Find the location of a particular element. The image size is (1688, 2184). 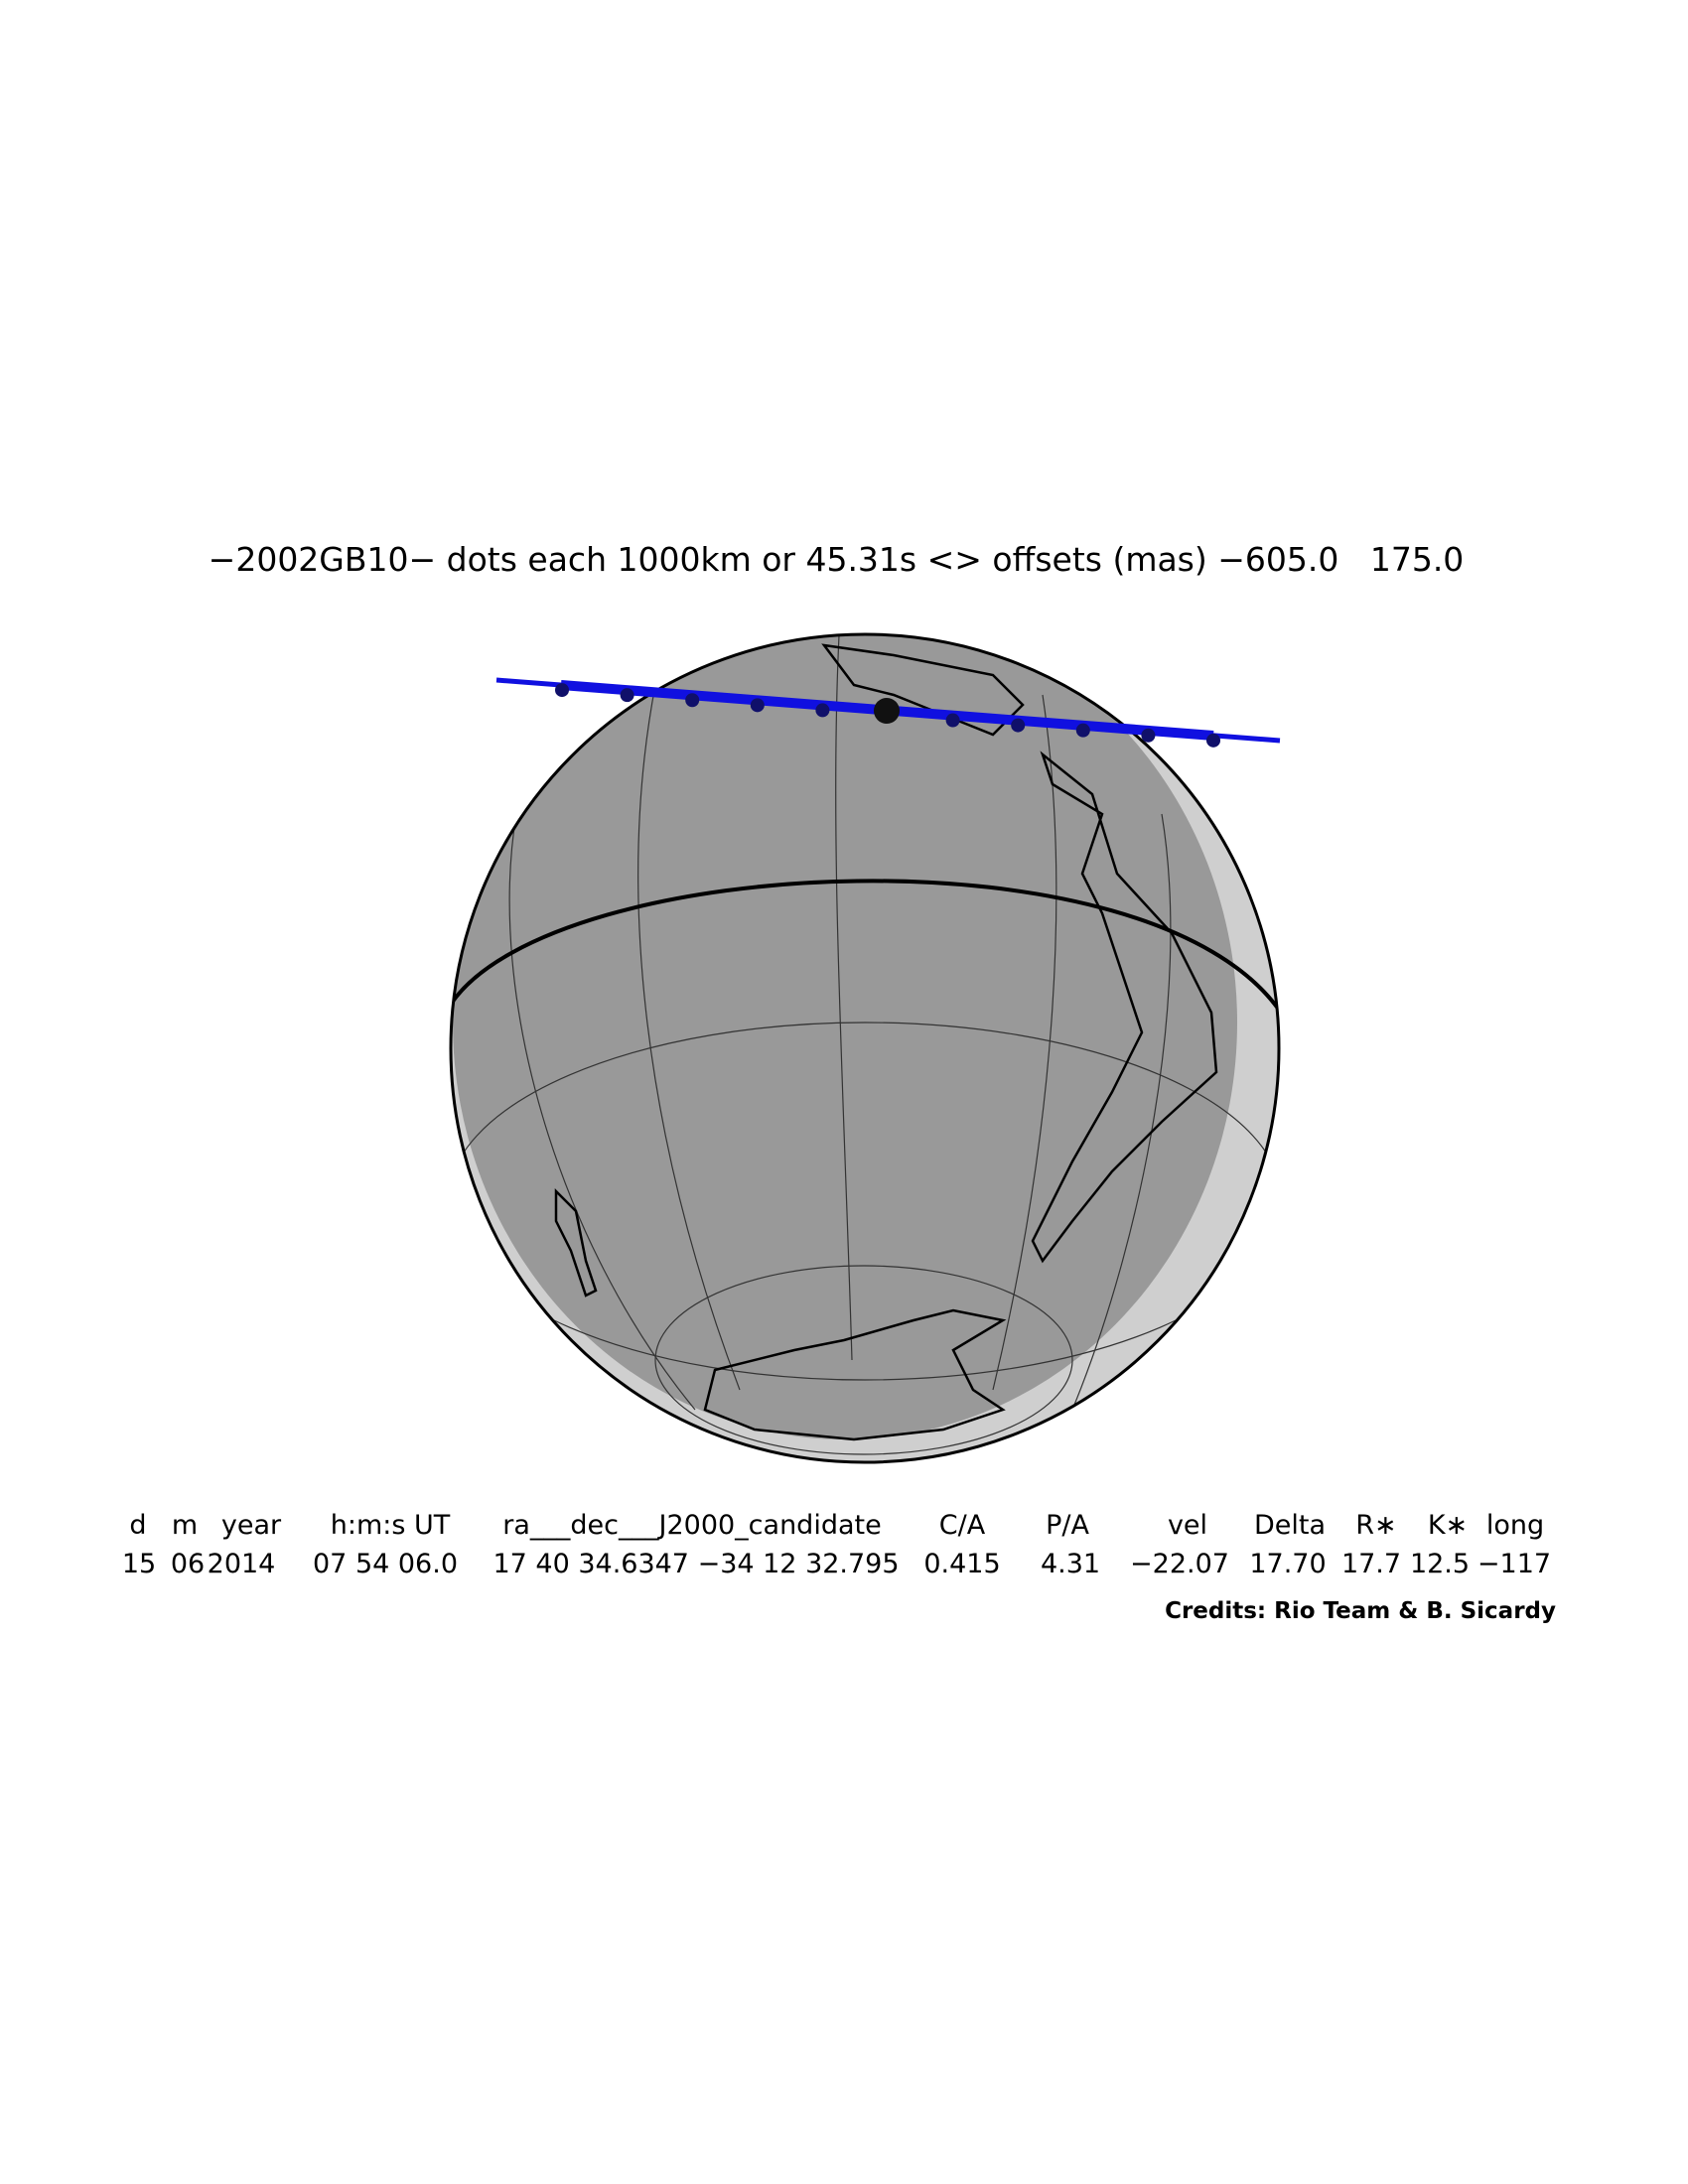

cell-value: 4.31 is located at coordinates (1070, 1564).